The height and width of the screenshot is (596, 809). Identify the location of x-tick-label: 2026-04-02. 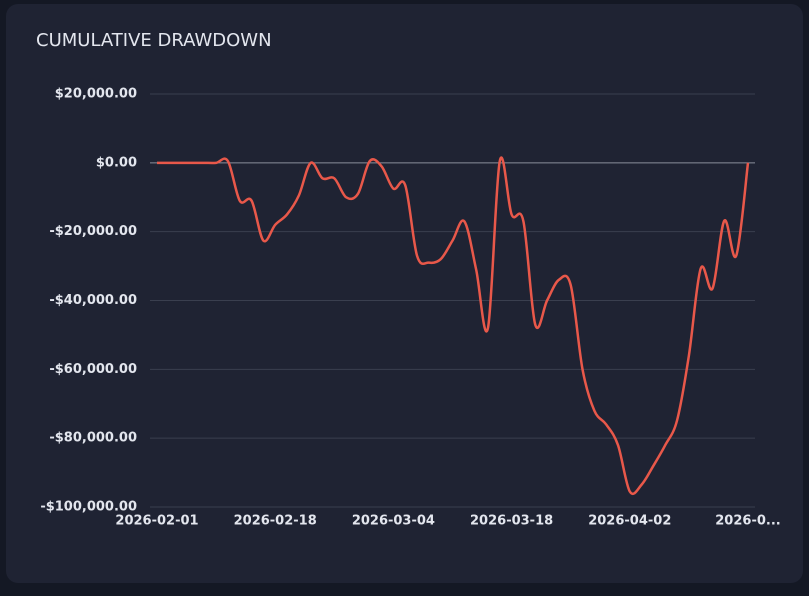
(629, 521).